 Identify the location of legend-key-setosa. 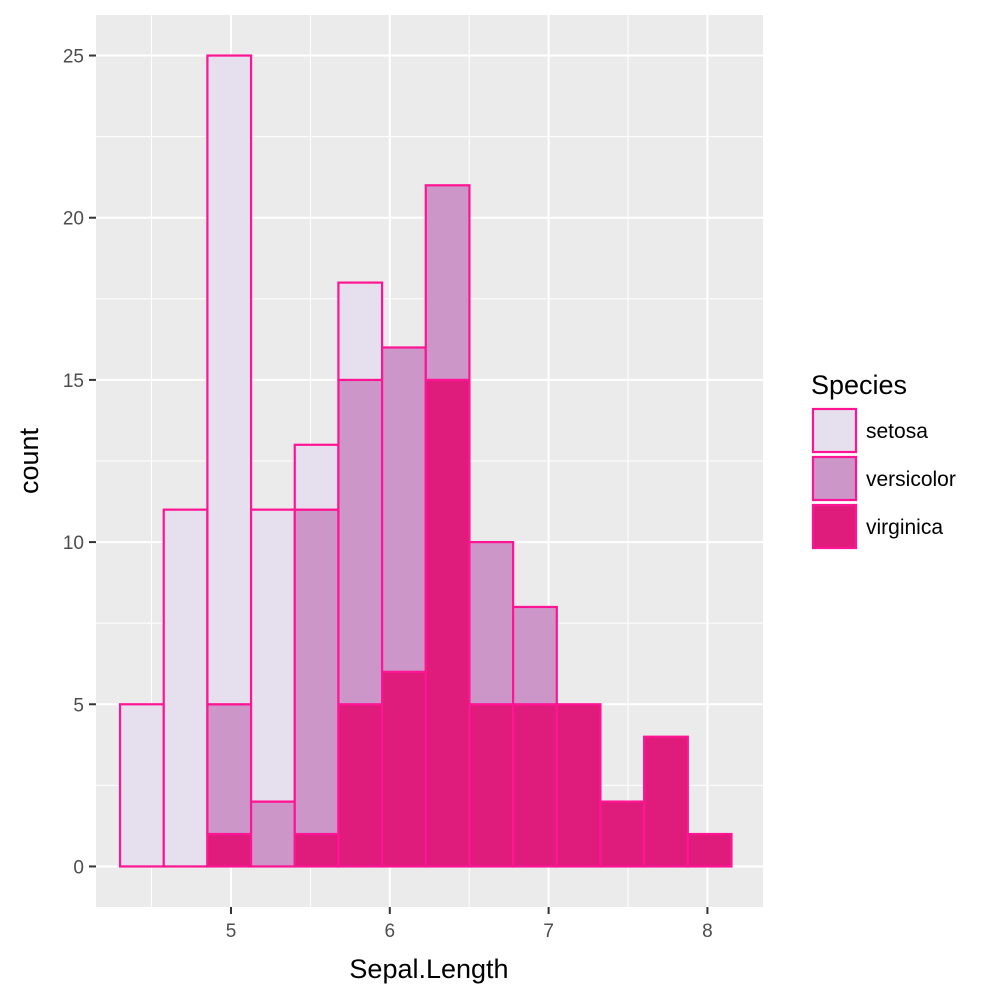
(834, 430).